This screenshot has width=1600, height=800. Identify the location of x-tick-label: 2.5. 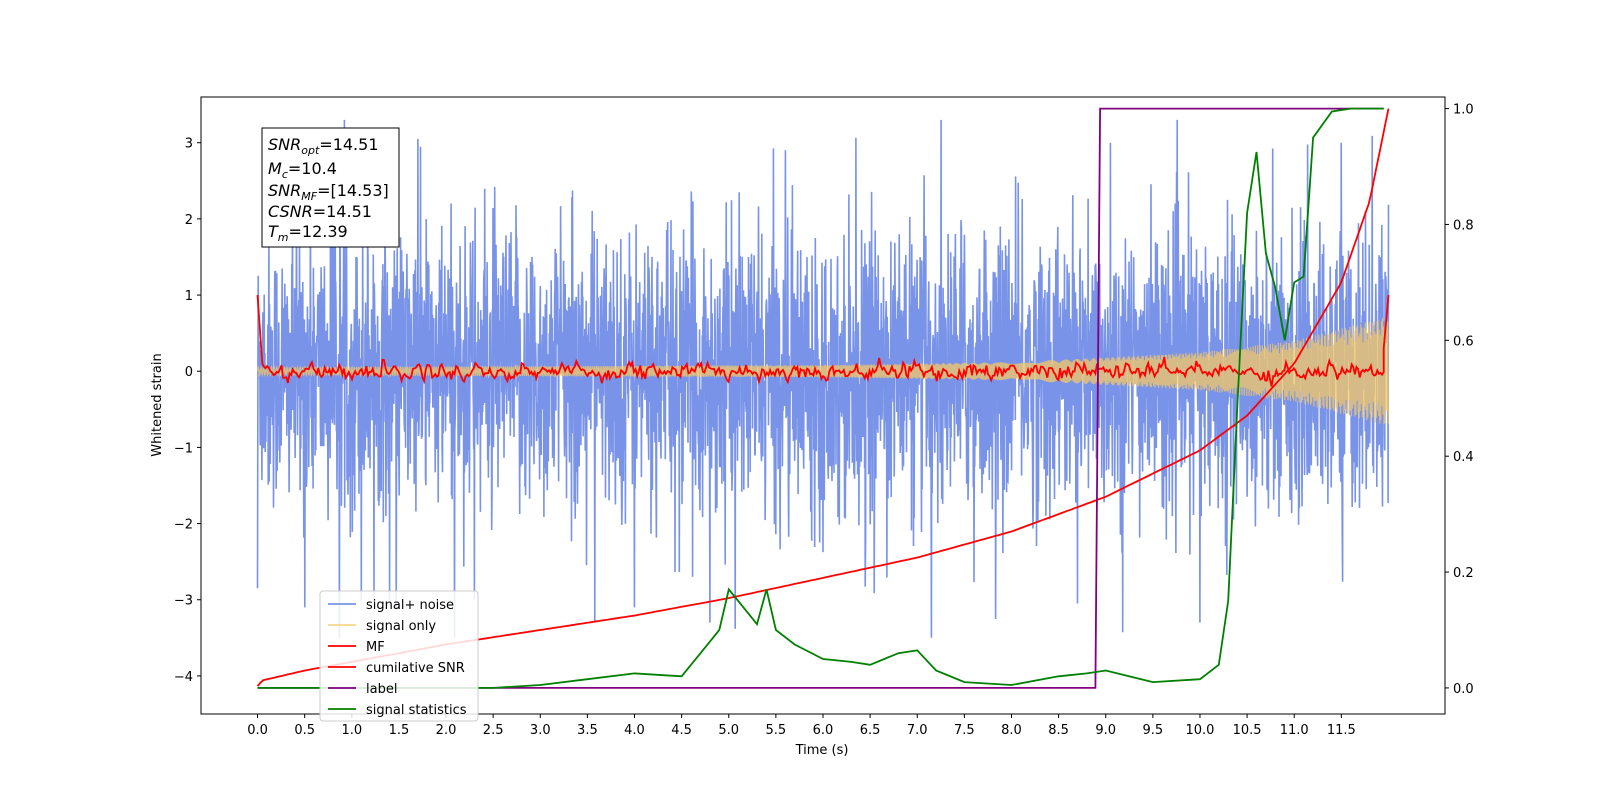
(493, 730).